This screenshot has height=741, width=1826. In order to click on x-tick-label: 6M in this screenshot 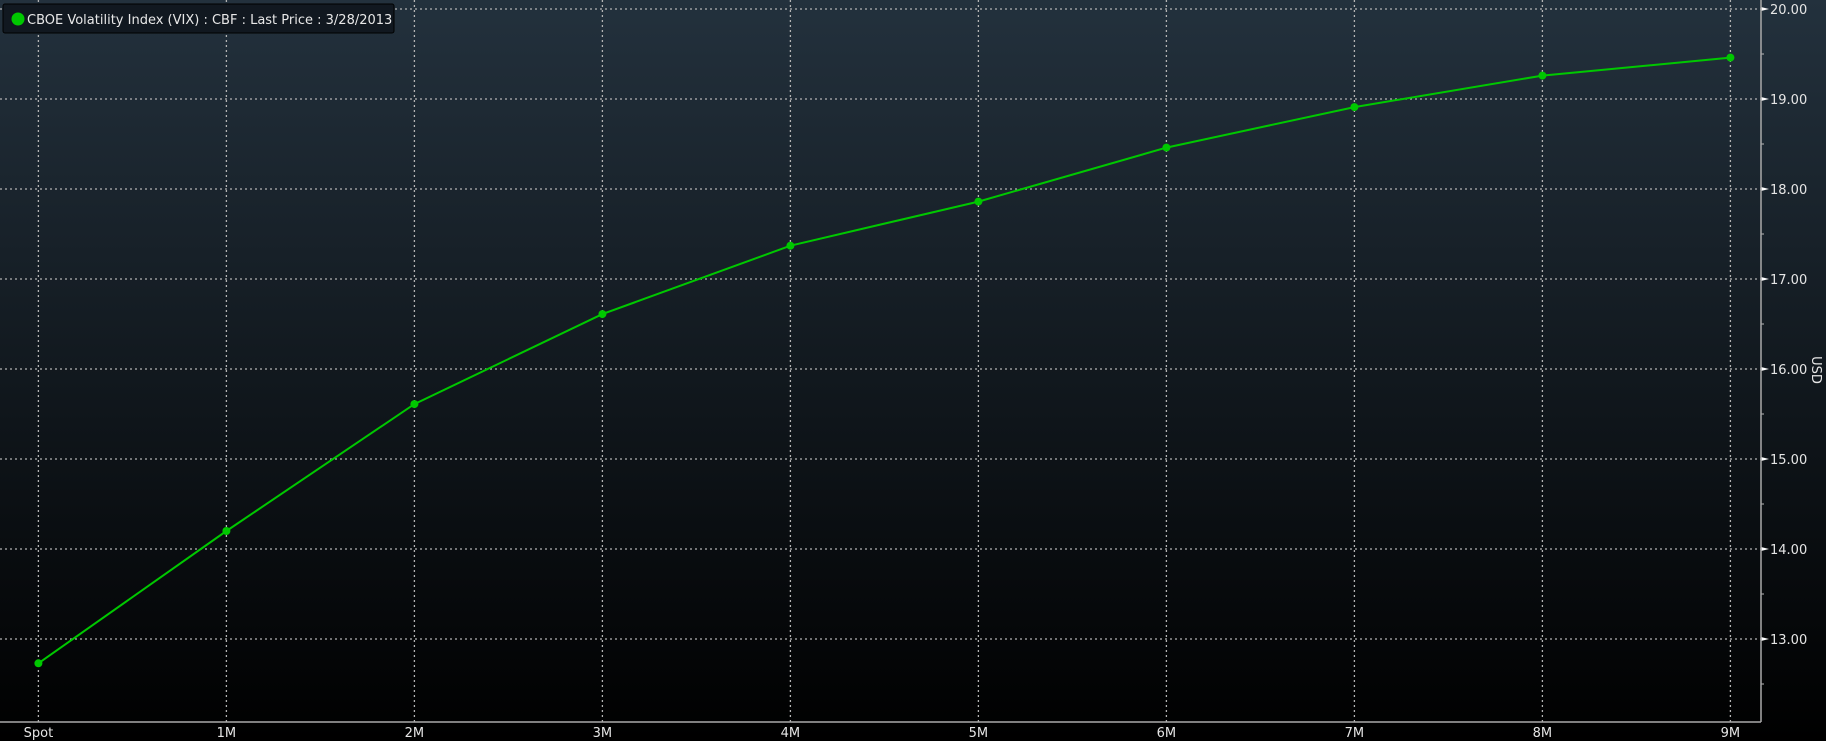, I will do `click(1167, 733)`.